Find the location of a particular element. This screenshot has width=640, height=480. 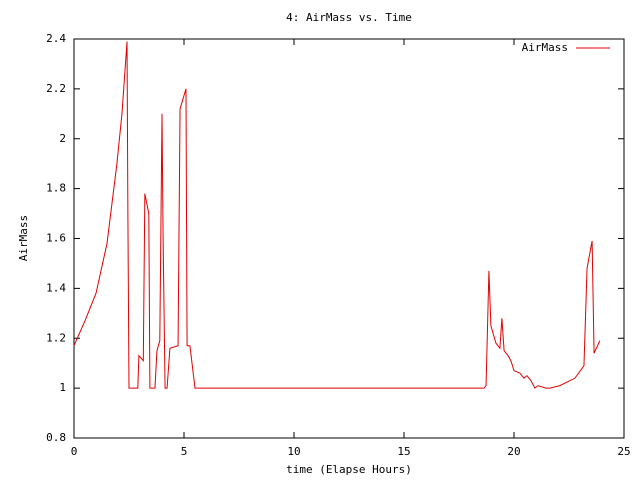

y-tick-label: 2.4 is located at coordinates (56, 38).